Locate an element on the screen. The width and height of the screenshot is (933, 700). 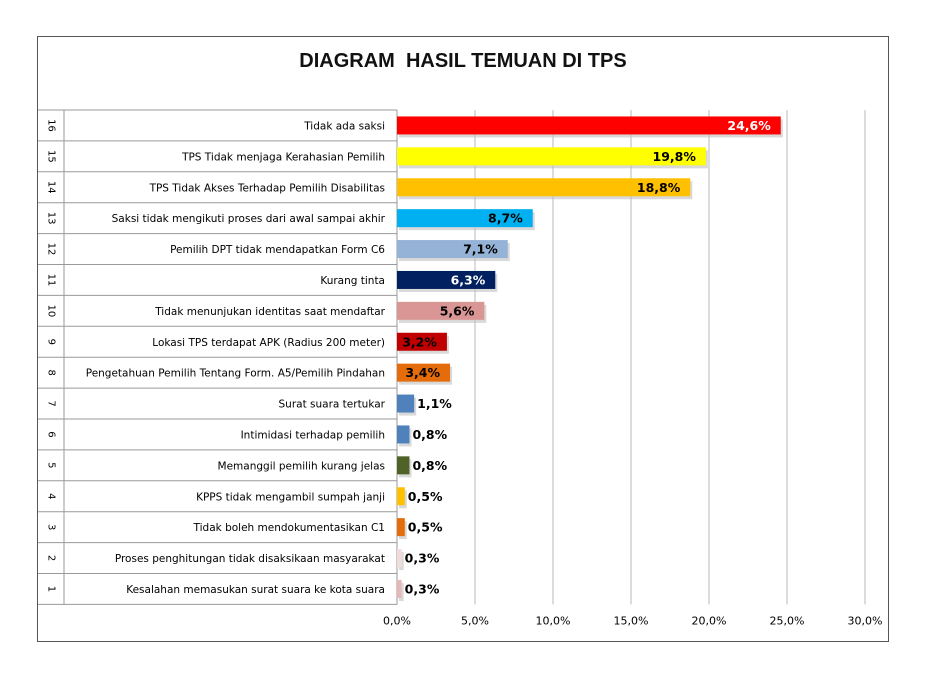
row-number: 2 is located at coordinates (51, 558).